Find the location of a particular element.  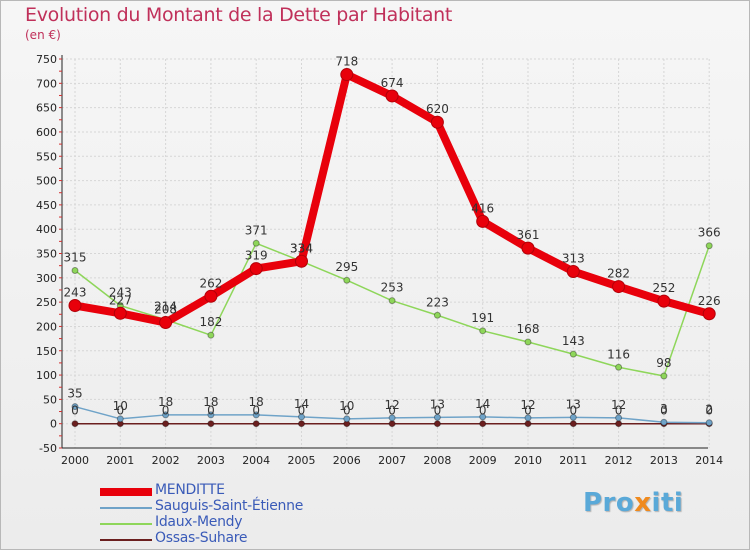

y-tick-label: 650 is located at coordinates (46, 108).